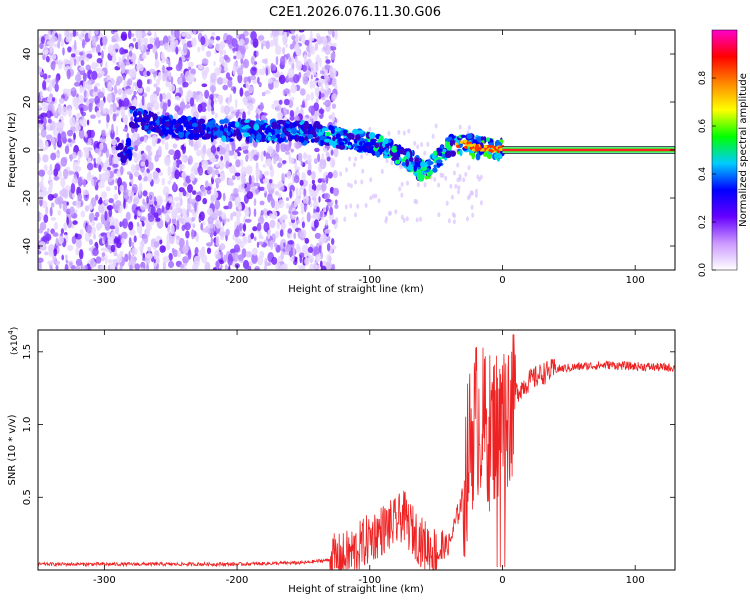 Image resolution: width=750 pixels, height=600 pixels. Describe the element at coordinates (458, 146) in the screenshot. I see `spectrogram-peak-cell` at that location.